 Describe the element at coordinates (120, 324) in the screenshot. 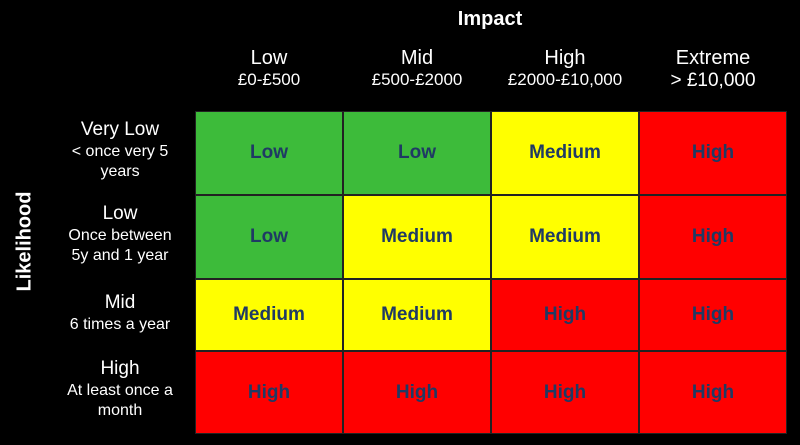

I see `row-desc: 6 times a year` at that location.